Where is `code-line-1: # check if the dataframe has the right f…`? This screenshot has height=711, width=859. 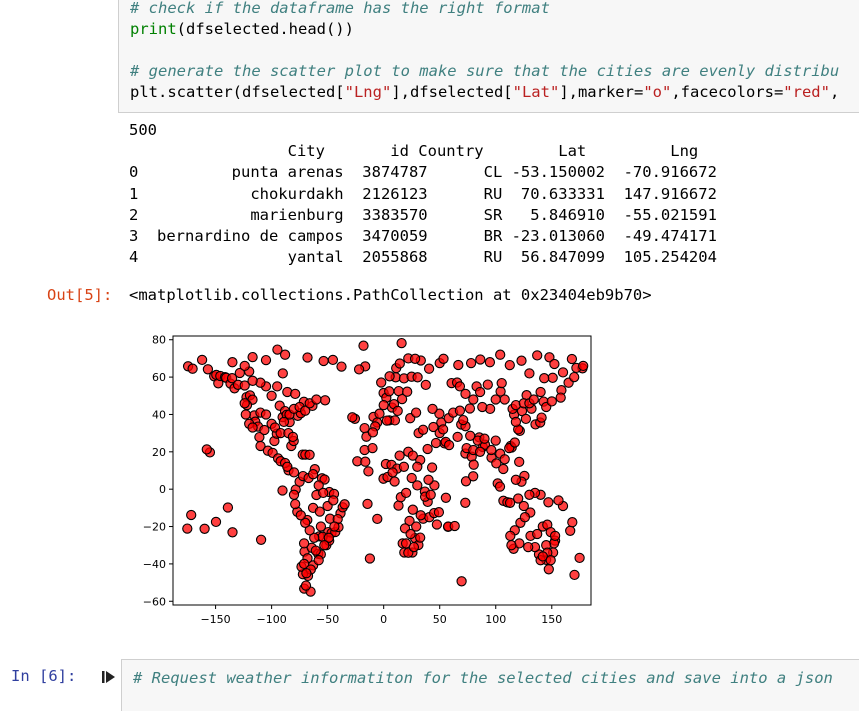
code-line-1: # check if the dataframe has the right f… is located at coordinates (340, 9).